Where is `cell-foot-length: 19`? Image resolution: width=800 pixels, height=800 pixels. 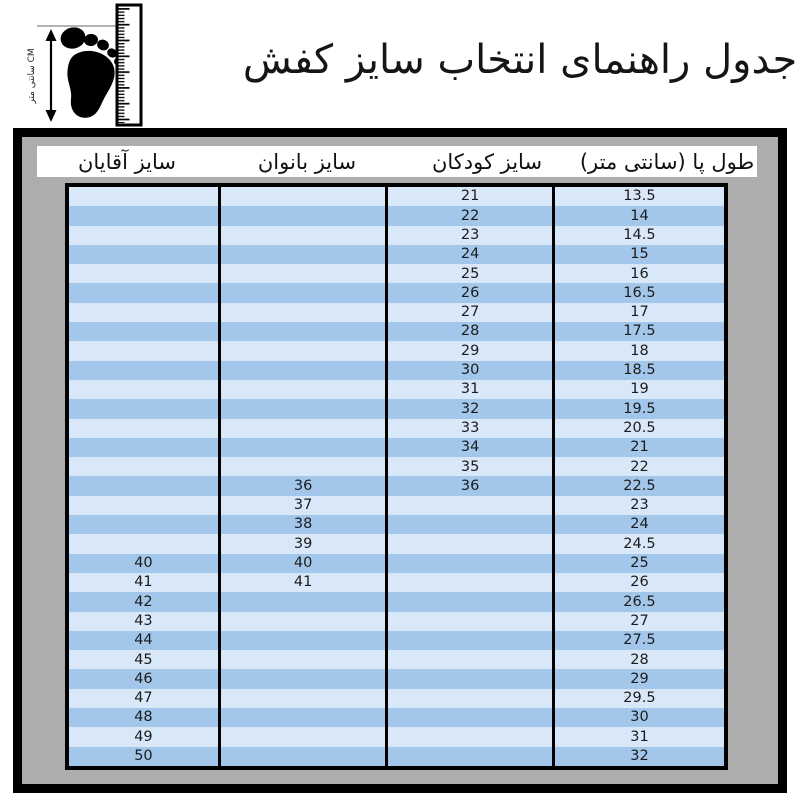
cell-foot-length: 19 is located at coordinates (639, 389).